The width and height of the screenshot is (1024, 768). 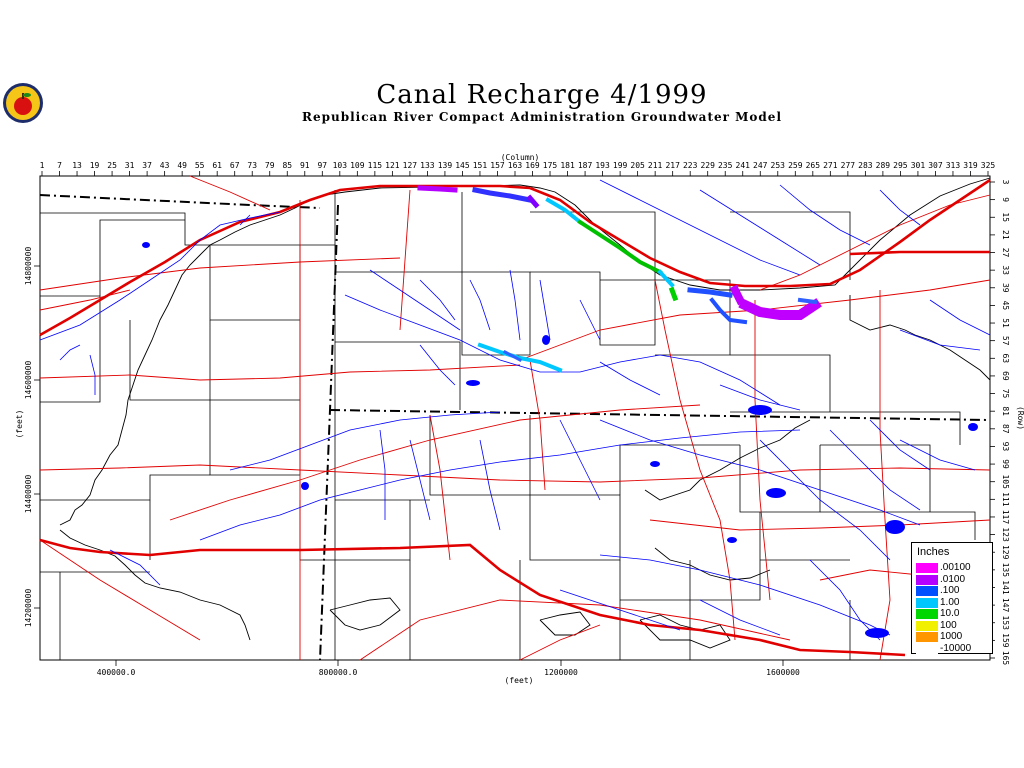 I want to click on row-tick-label: 129, so click(x=1005, y=552).